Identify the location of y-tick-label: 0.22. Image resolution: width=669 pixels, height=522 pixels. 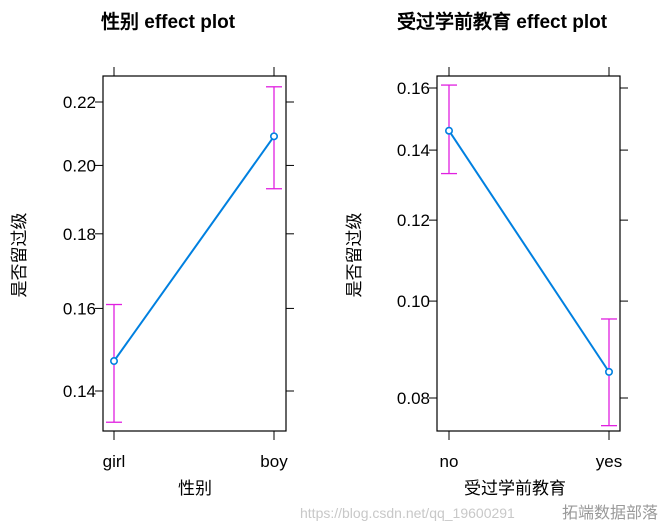
(79, 102).